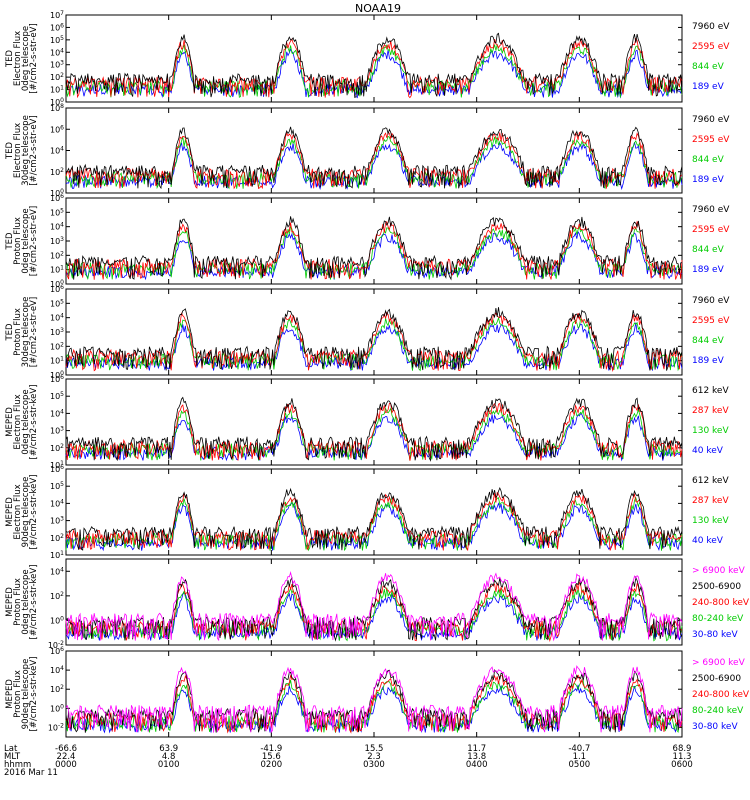  What do you see at coordinates (711, 301) in the screenshot?
I see `legend-entry: 7960 eV` at bounding box center [711, 301].